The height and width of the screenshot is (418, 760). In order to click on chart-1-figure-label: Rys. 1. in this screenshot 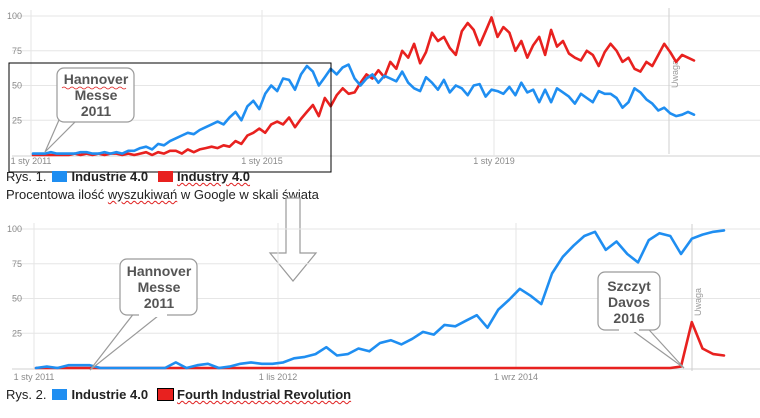, I will do `click(26, 176)`.